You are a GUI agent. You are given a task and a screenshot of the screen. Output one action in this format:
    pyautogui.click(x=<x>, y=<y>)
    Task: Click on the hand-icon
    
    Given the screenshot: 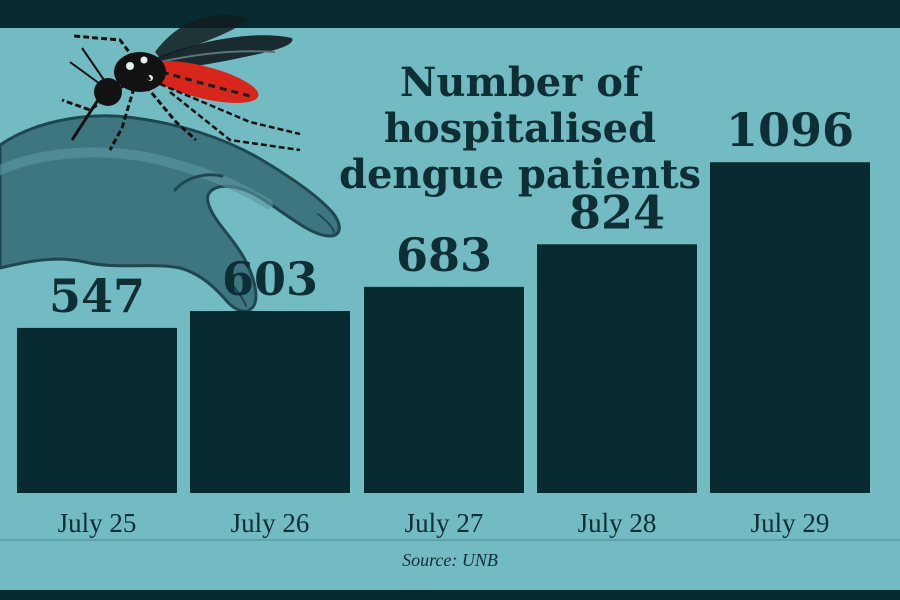 What is the action you would take?
    pyautogui.click(x=170, y=213)
    